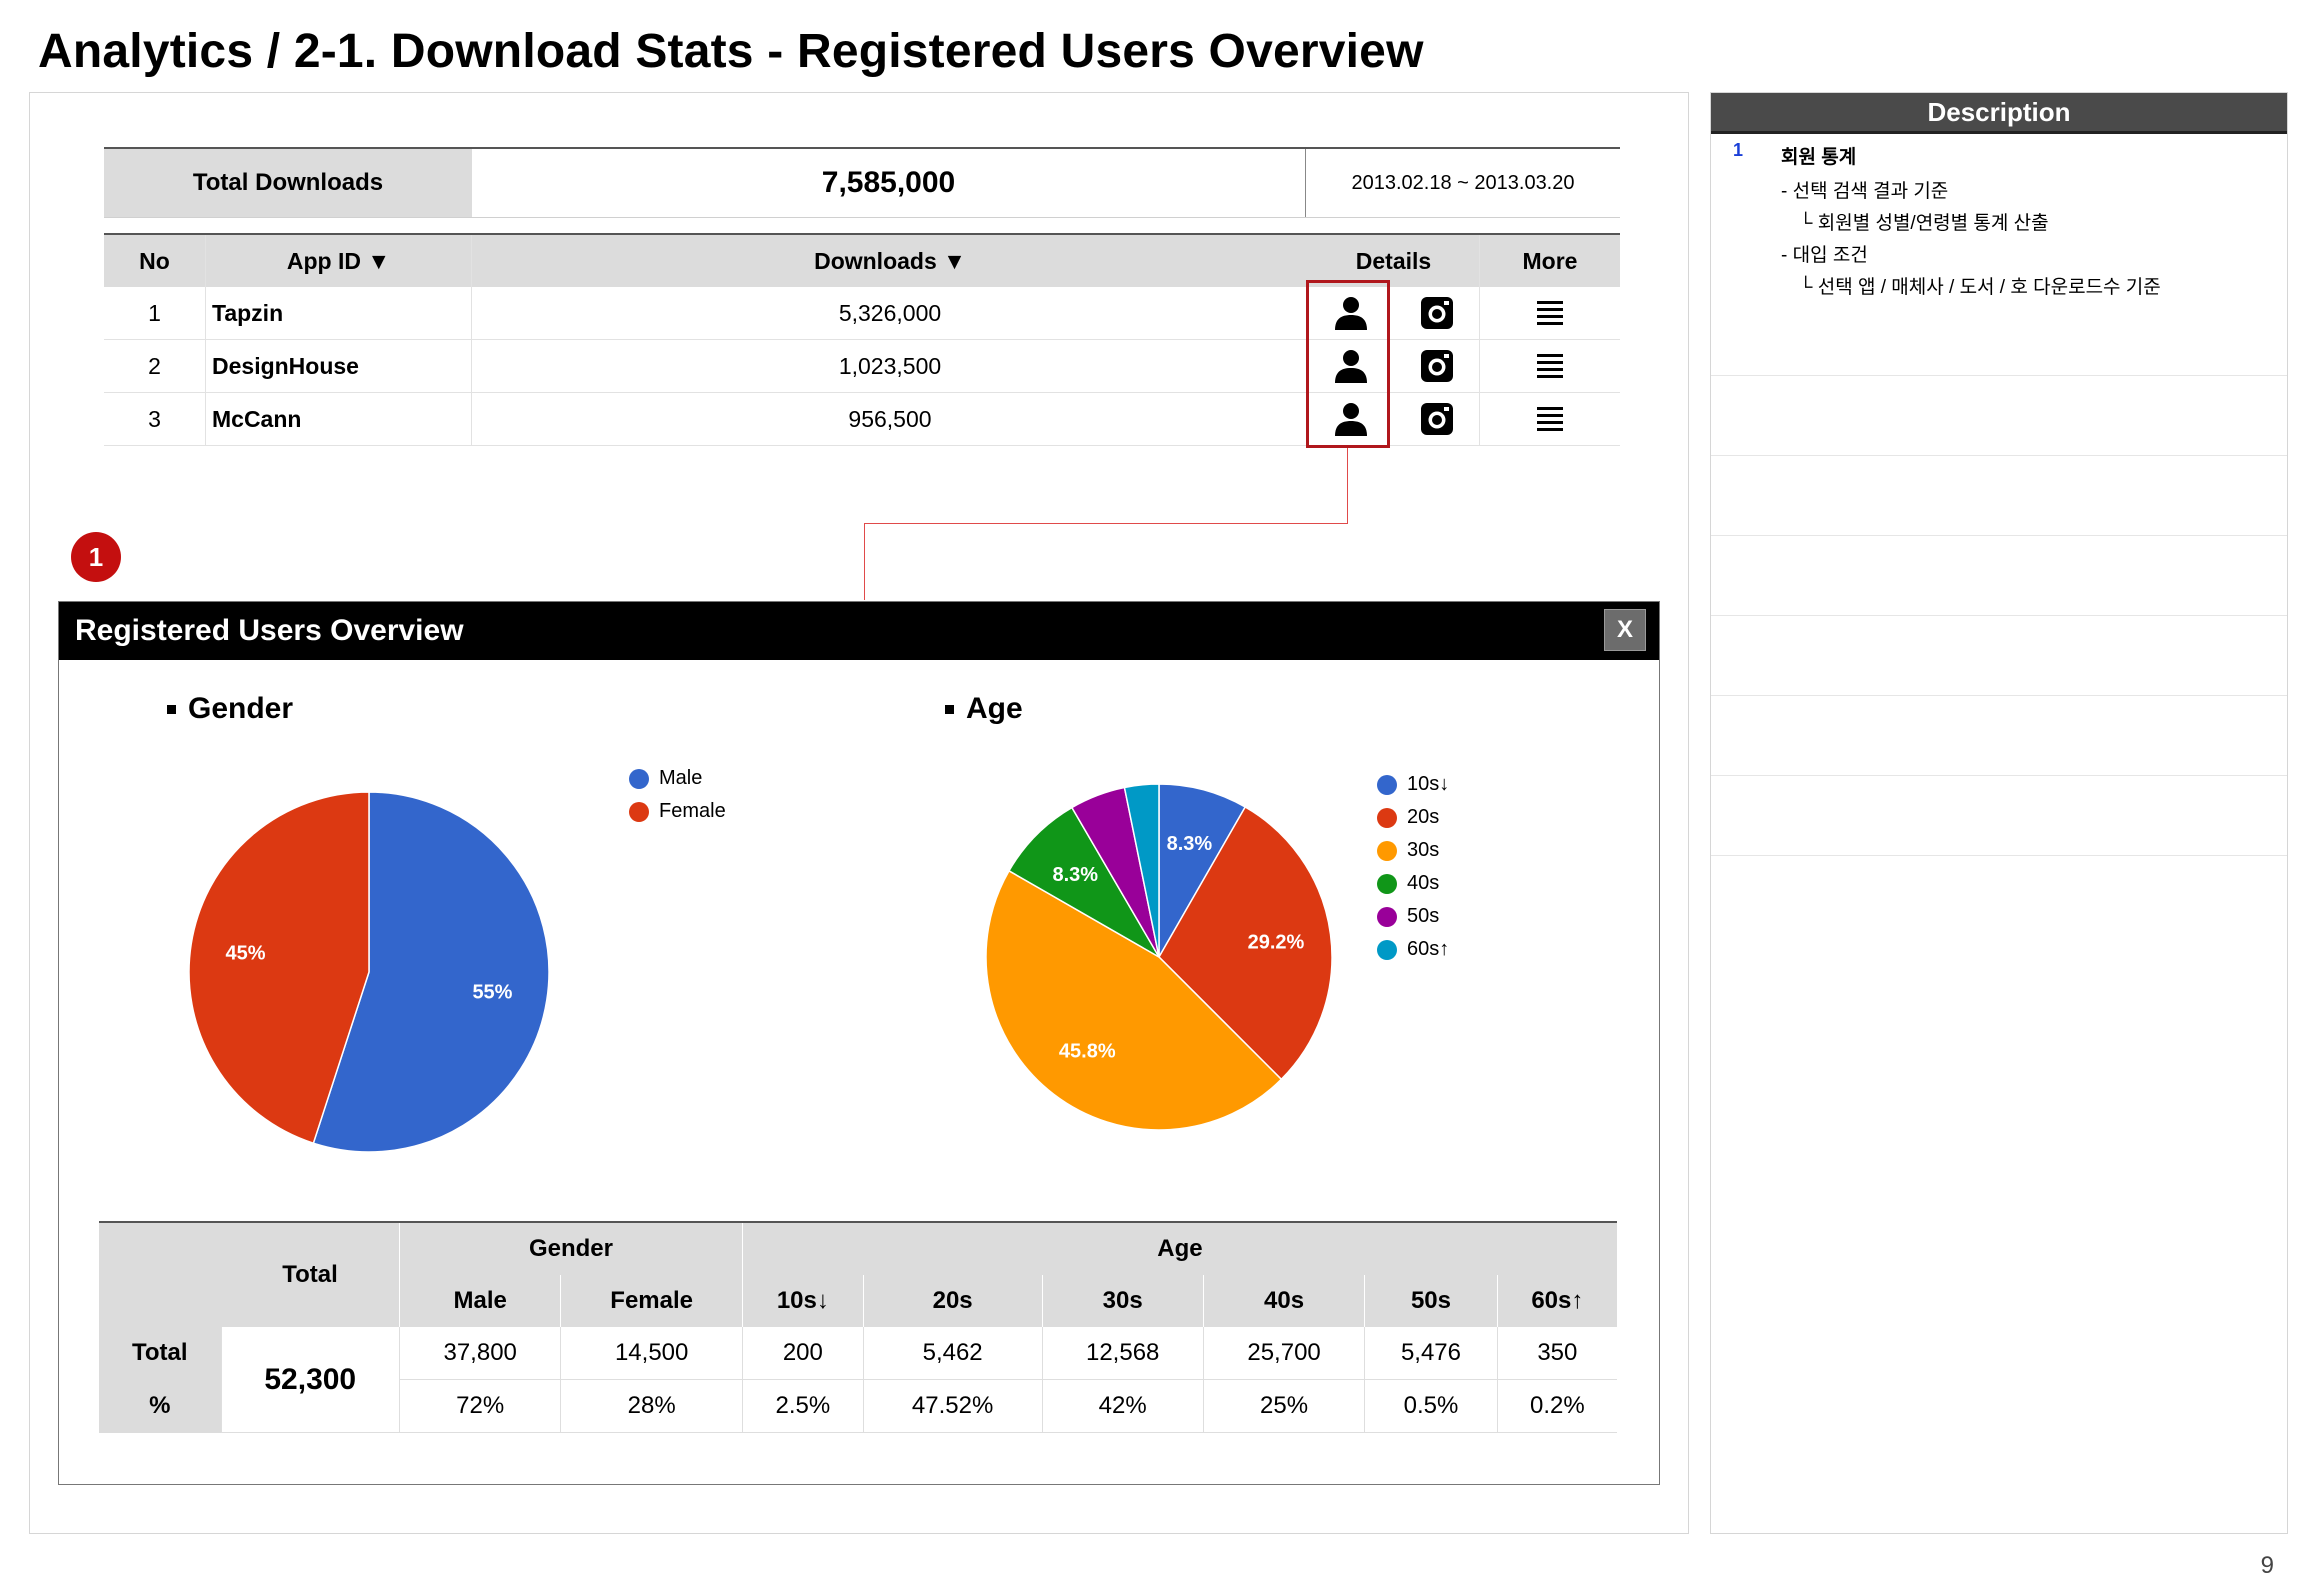 This screenshot has height=1594, width=2308. I want to click on age-title: Age, so click(994, 708).